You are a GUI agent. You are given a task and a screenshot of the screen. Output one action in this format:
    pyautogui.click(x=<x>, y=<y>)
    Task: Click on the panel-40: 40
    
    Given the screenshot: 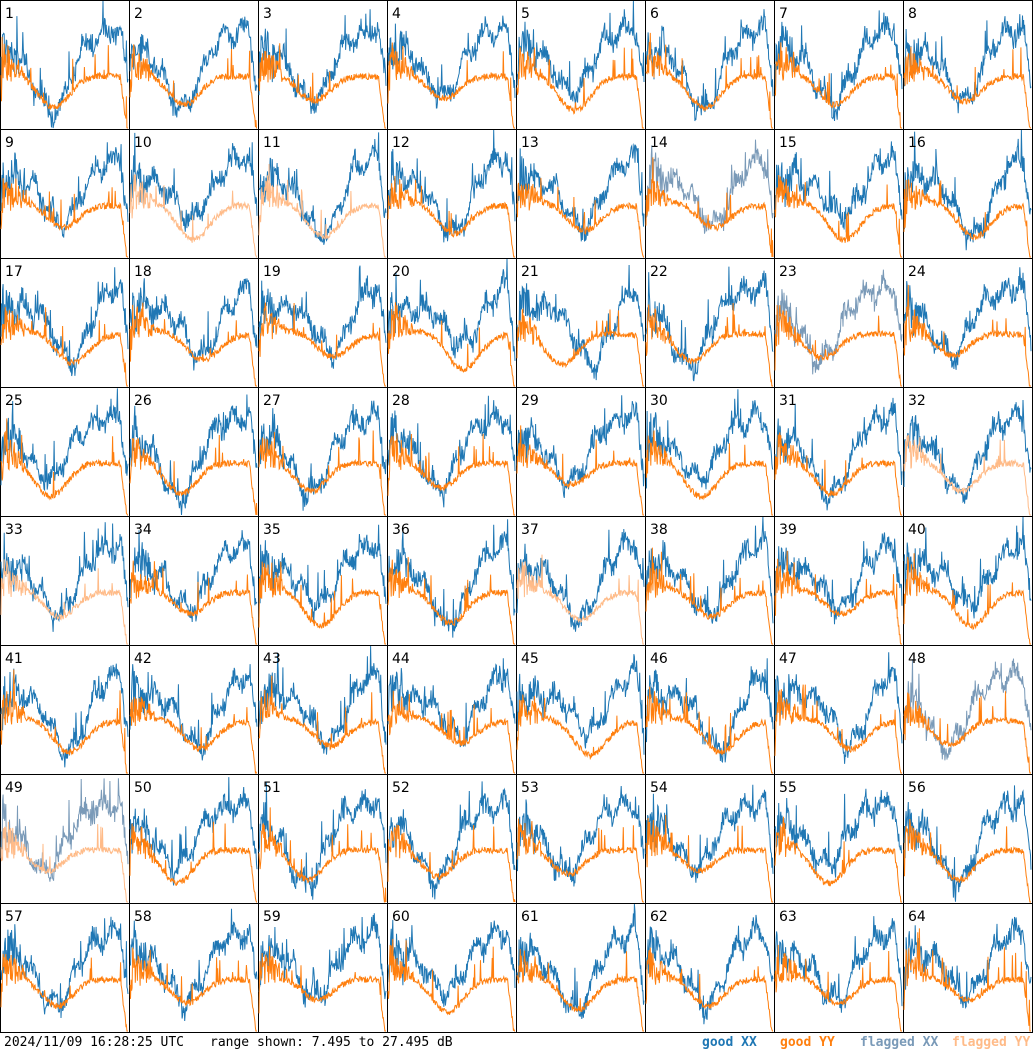 What is the action you would take?
    pyautogui.click(x=968, y=581)
    